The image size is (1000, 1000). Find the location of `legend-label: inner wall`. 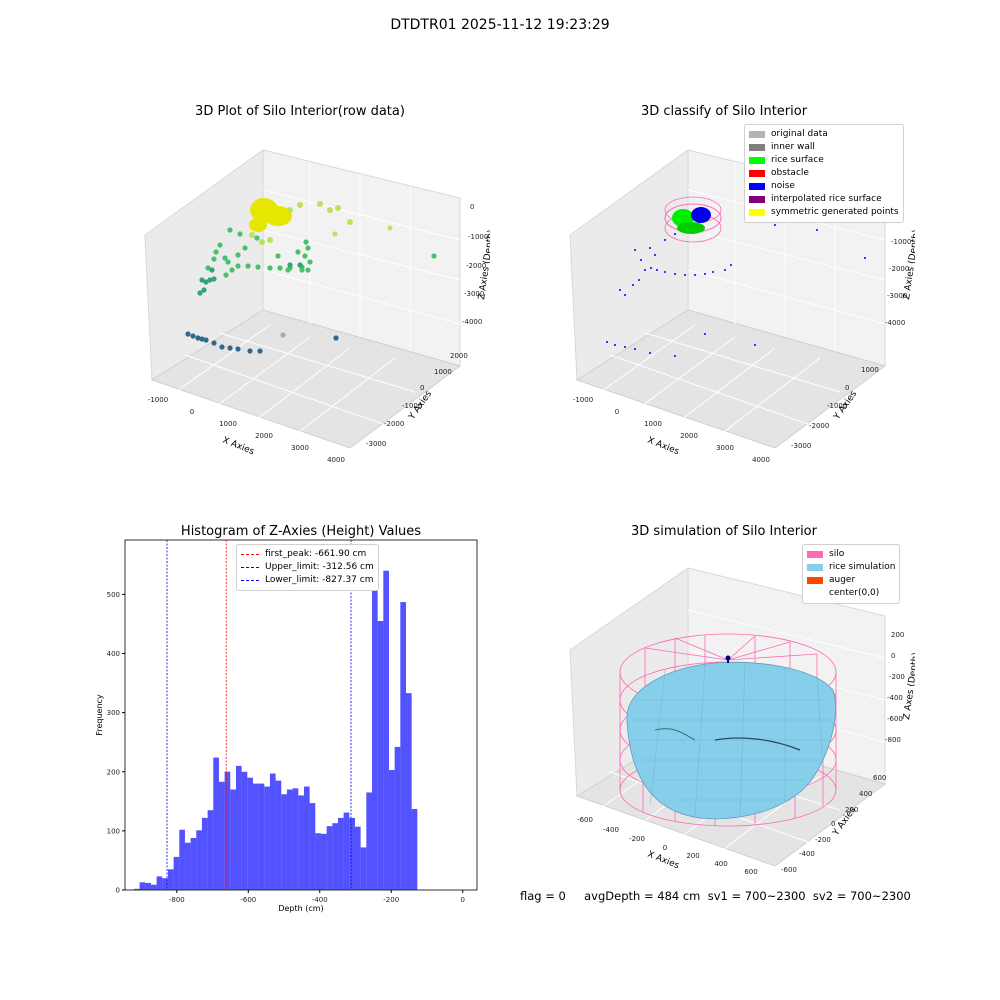

legend-label: inner wall is located at coordinates (793, 147).